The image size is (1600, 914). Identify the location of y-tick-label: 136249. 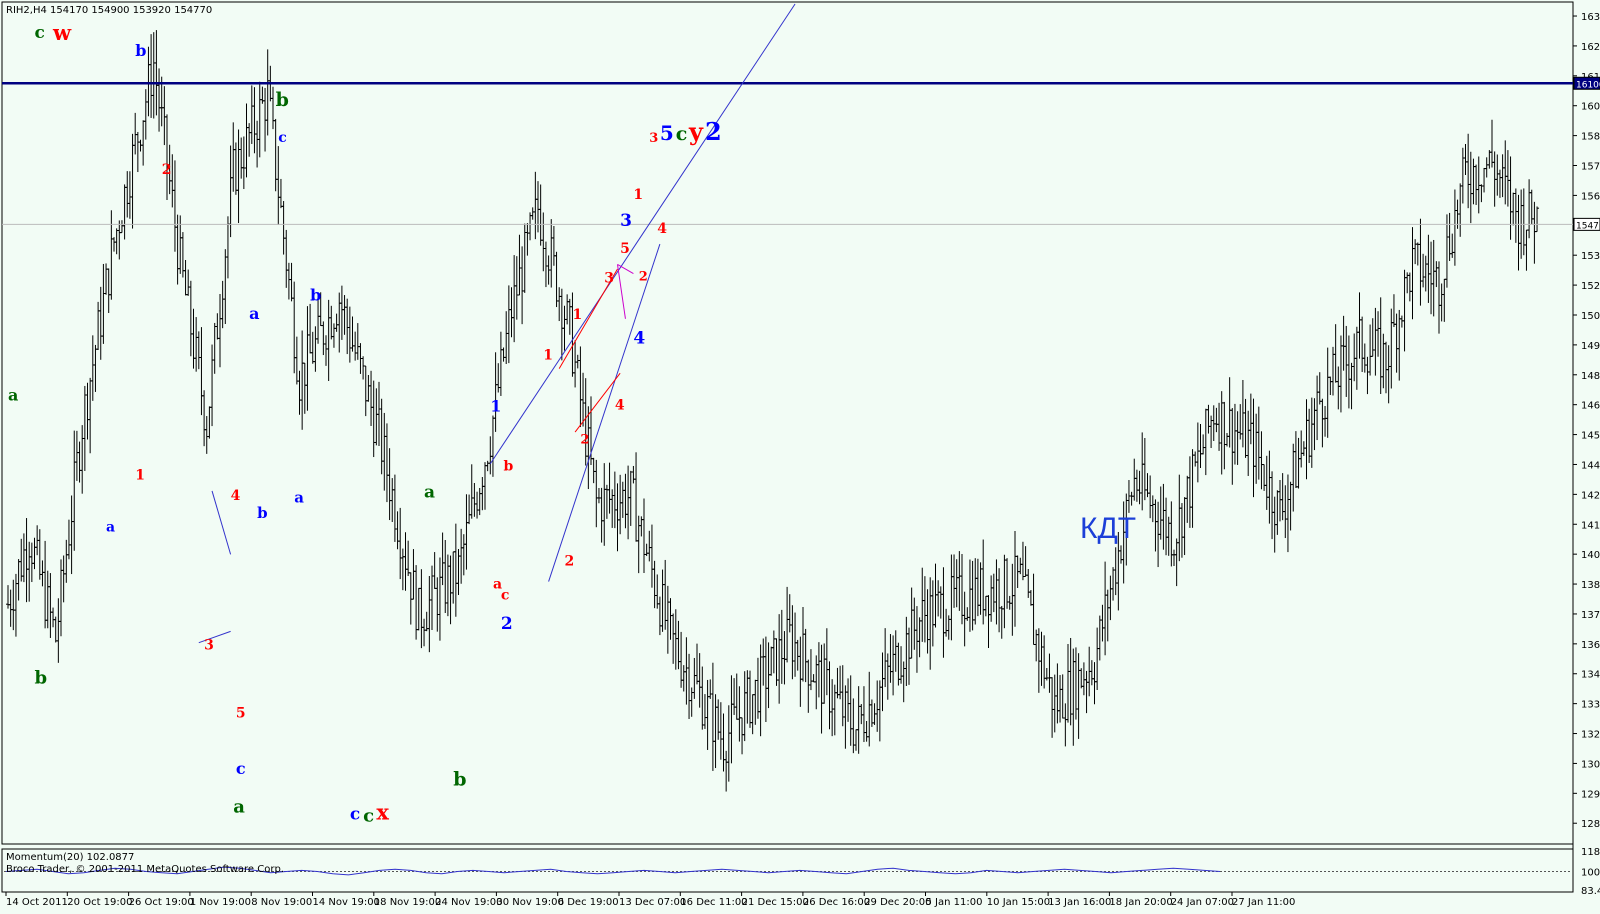
(1590, 645).